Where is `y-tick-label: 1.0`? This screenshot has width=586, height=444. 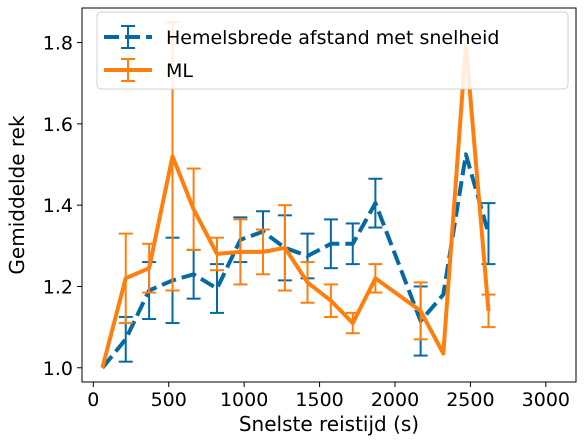 y-tick-label: 1.0 is located at coordinates (58, 369).